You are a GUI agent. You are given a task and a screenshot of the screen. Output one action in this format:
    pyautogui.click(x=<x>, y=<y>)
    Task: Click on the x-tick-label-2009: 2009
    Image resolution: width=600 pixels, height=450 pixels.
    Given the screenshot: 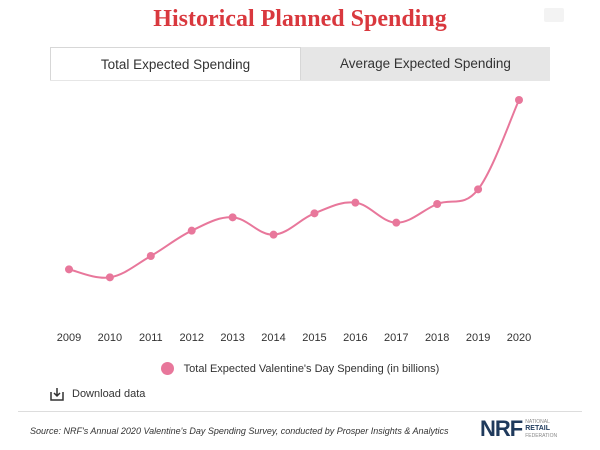 What is the action you would take?
    pyautogui.click(x=69, y=338)
    